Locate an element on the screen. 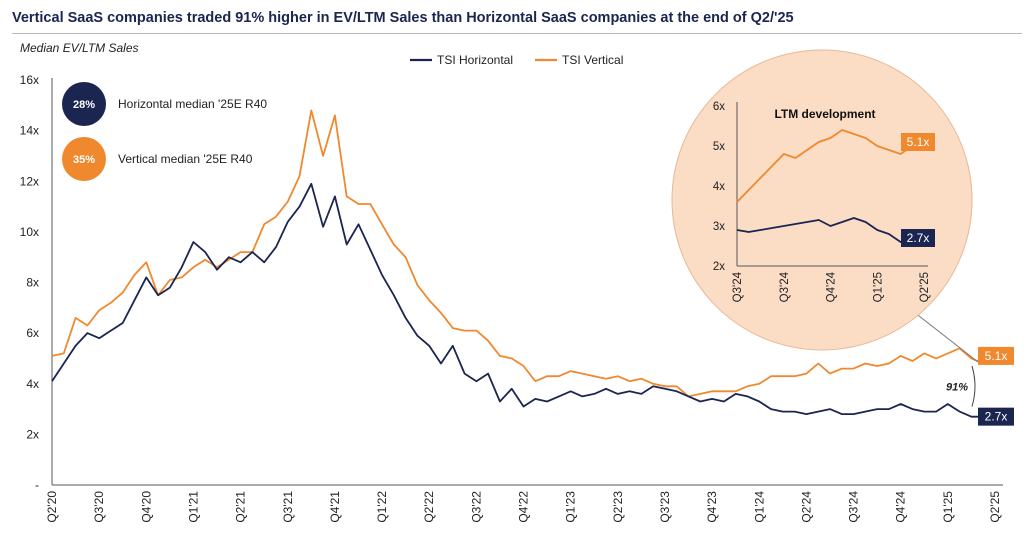  x-tick-label: Q2'24 is located at coordinates (806, 507).